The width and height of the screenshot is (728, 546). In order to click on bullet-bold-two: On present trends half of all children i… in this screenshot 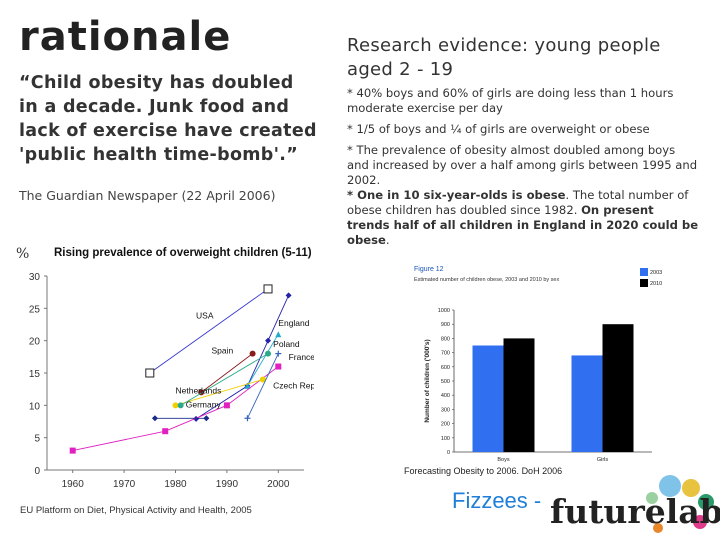, I will do `click(523, 225)`.